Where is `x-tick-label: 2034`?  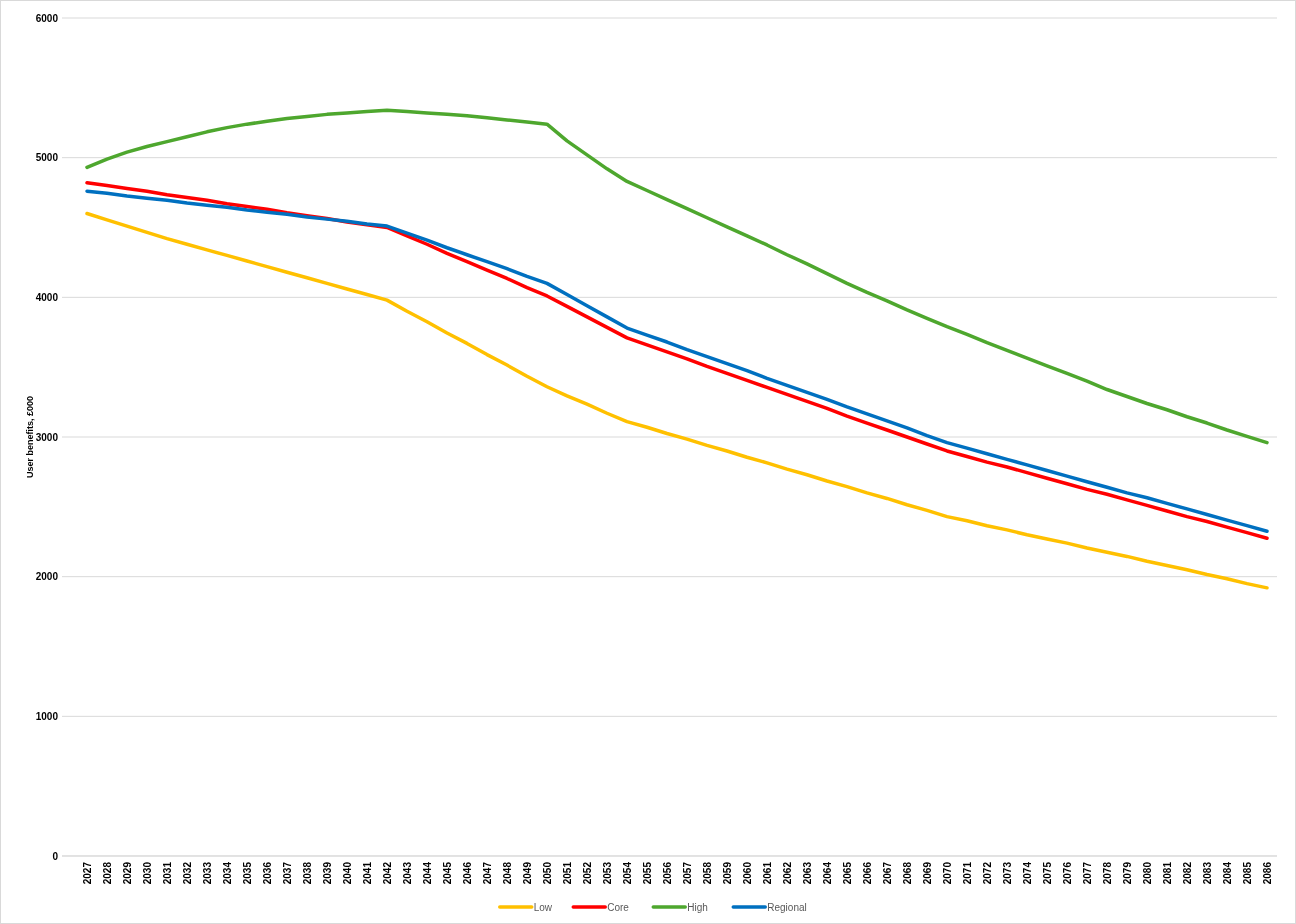
x-tick-label: 2034 is located at coordinates (227, 873).